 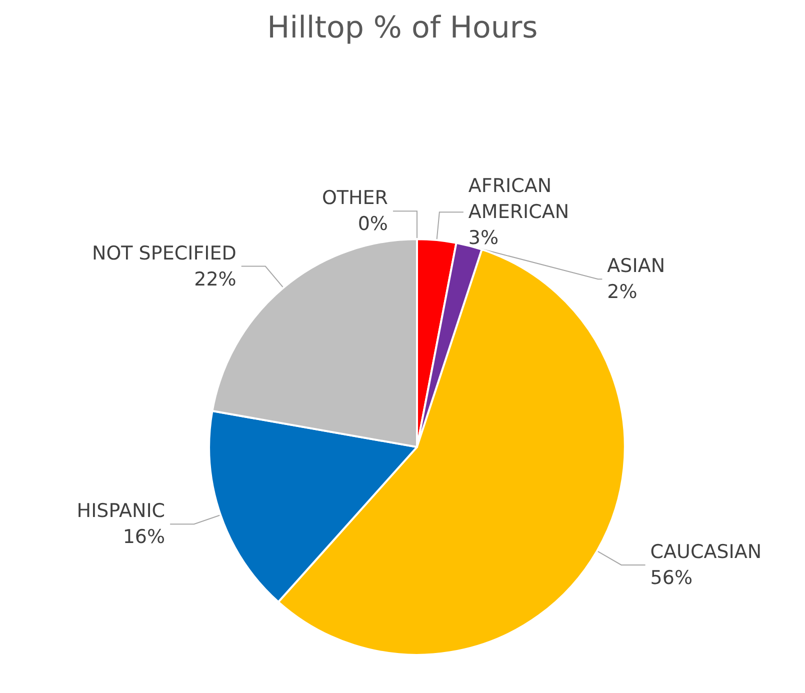 I want to click on data-label: 22%, so click(x=215, y=279).